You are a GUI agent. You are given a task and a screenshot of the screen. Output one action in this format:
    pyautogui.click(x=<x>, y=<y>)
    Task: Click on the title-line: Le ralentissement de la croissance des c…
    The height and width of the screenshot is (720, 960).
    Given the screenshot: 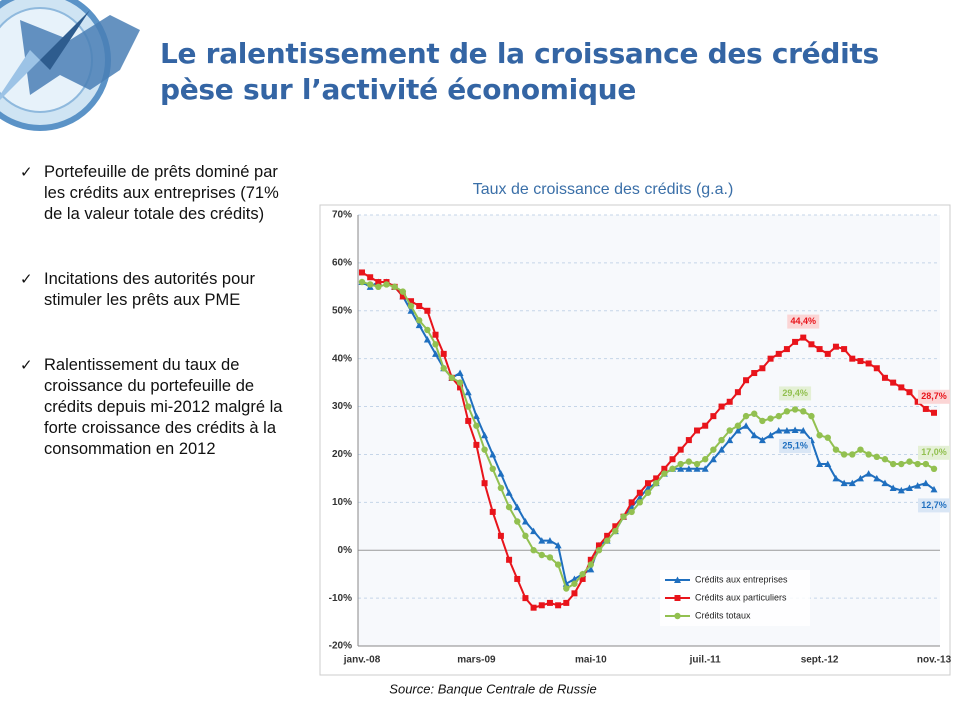 What is the action you would take?
    pyautogui.click(x=519, y=53)
    